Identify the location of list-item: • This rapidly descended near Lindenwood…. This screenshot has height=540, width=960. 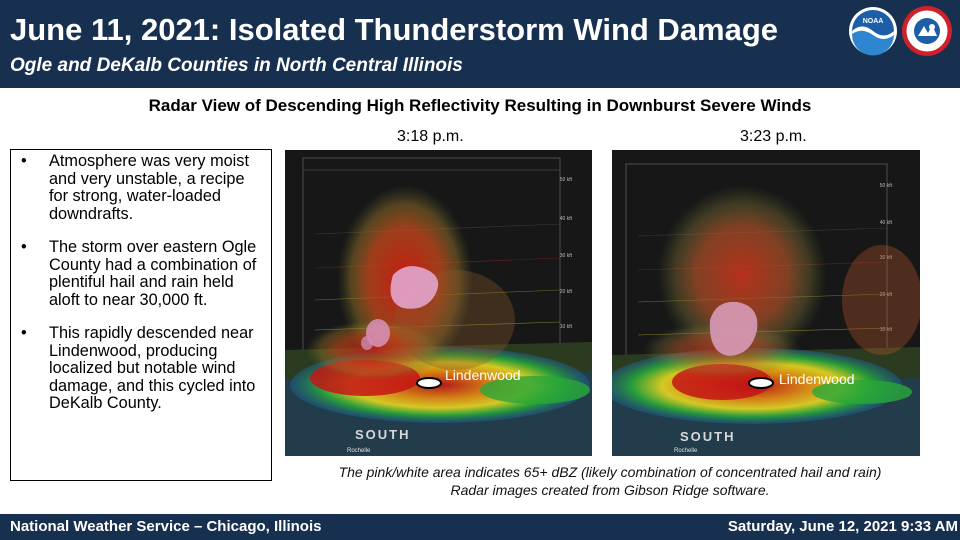
(142, 368).